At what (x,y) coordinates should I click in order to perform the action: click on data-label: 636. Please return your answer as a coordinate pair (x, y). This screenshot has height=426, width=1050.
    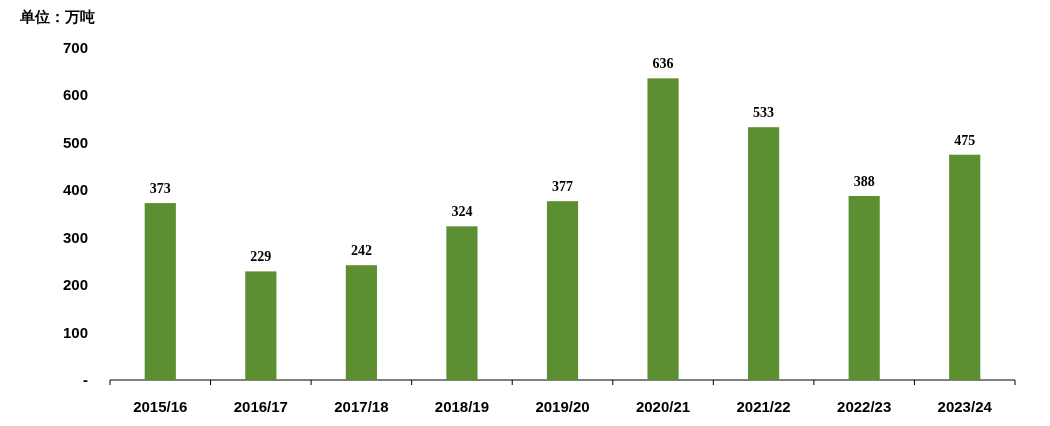
    Looking at the image, I should click on (663, 64).